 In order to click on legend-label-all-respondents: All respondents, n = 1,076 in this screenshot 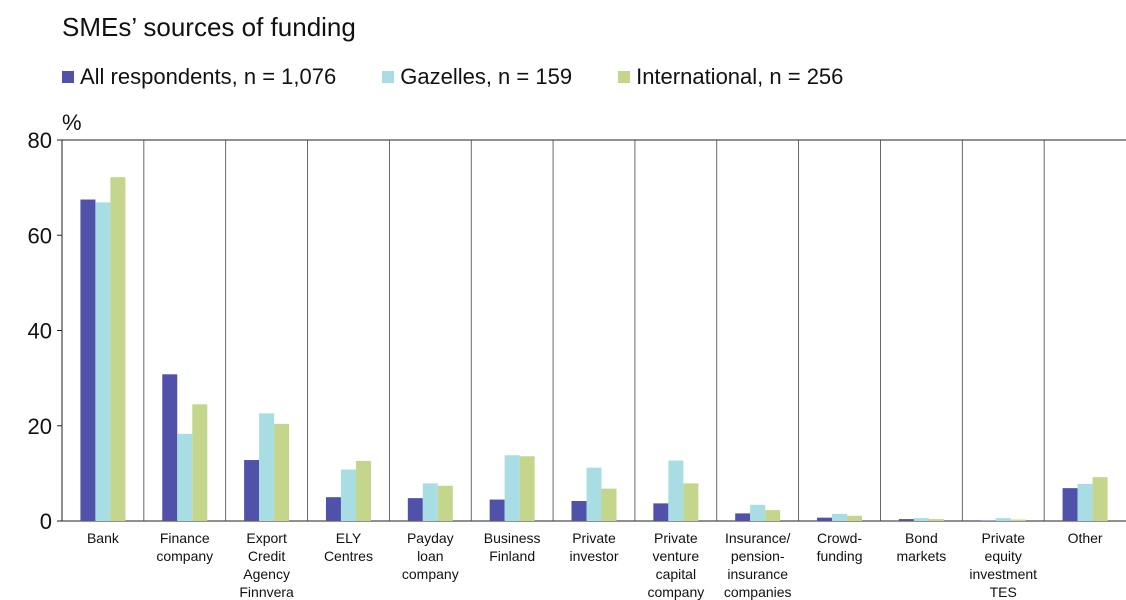, I will do `click(208, 76)`.